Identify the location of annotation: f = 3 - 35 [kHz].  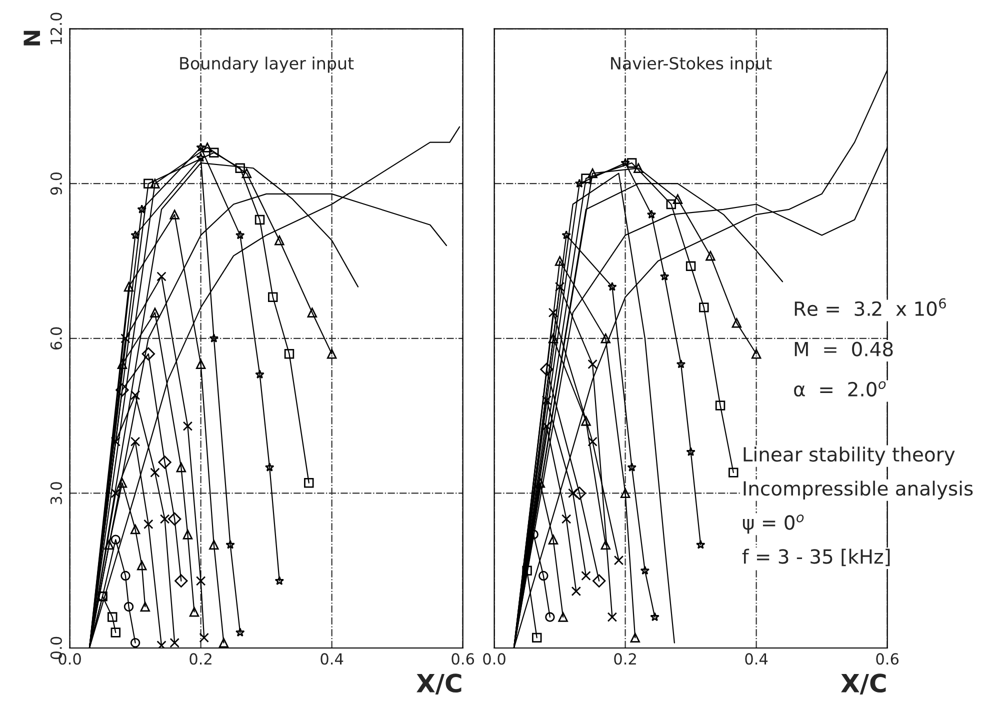
(816, 557).